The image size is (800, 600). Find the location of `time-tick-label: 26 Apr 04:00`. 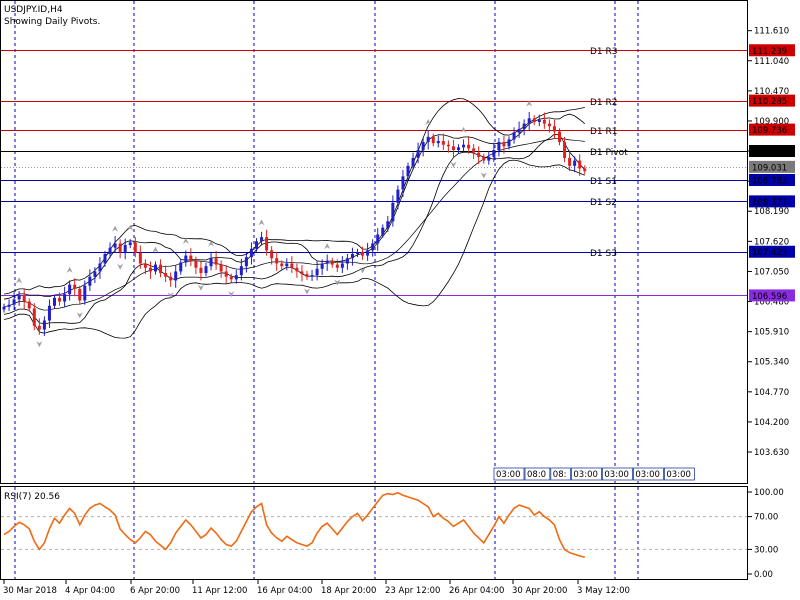

time-tick-label: 26 Apr 04:00 is located at coordinates (476, 591).